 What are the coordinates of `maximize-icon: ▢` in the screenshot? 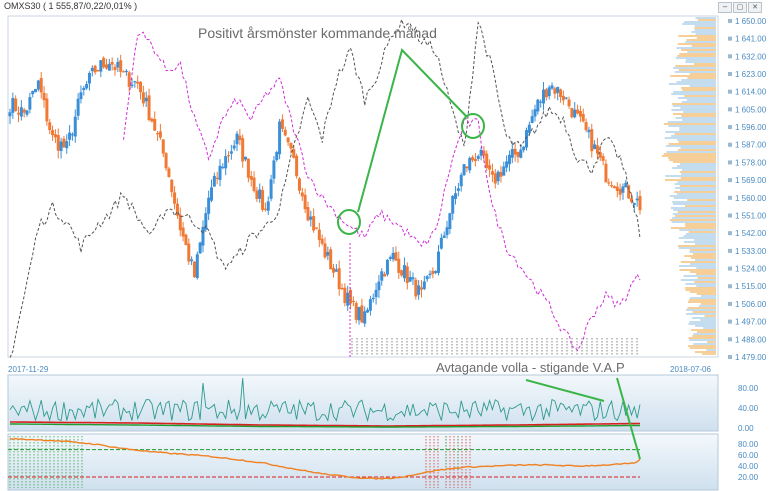 It's located at (740, 7).